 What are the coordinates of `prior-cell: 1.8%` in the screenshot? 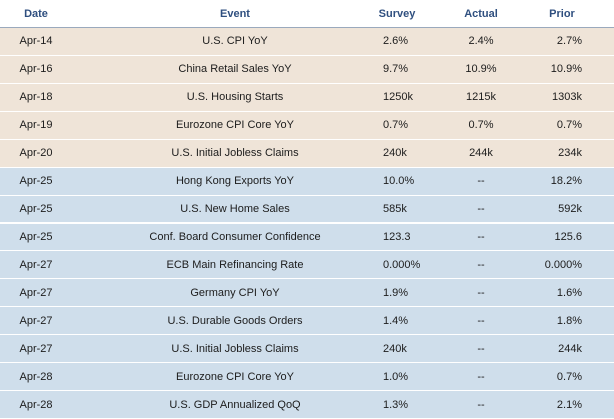 It's located at (569, 320).